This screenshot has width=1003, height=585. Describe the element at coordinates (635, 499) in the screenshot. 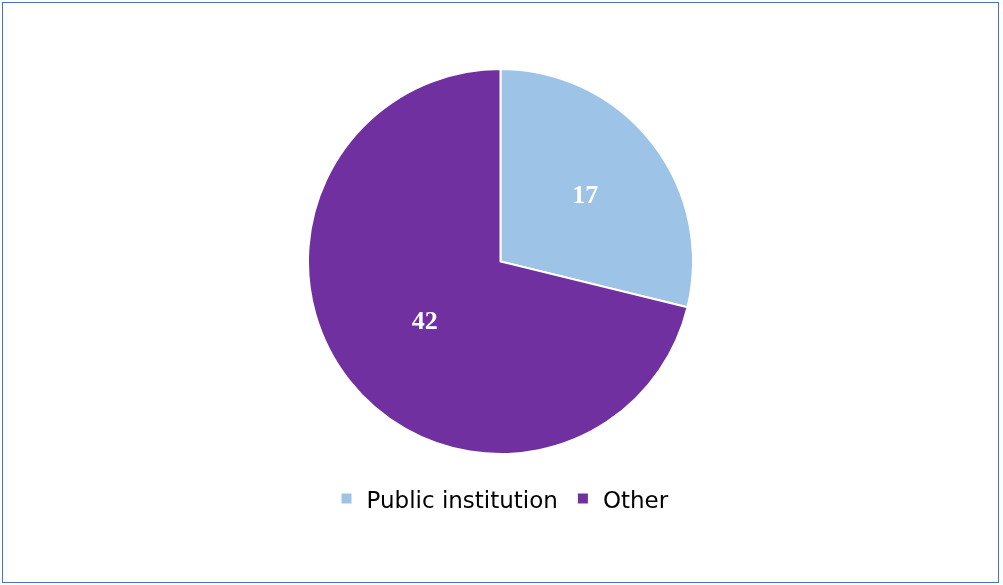

I see `legend-label: Other` at that location.